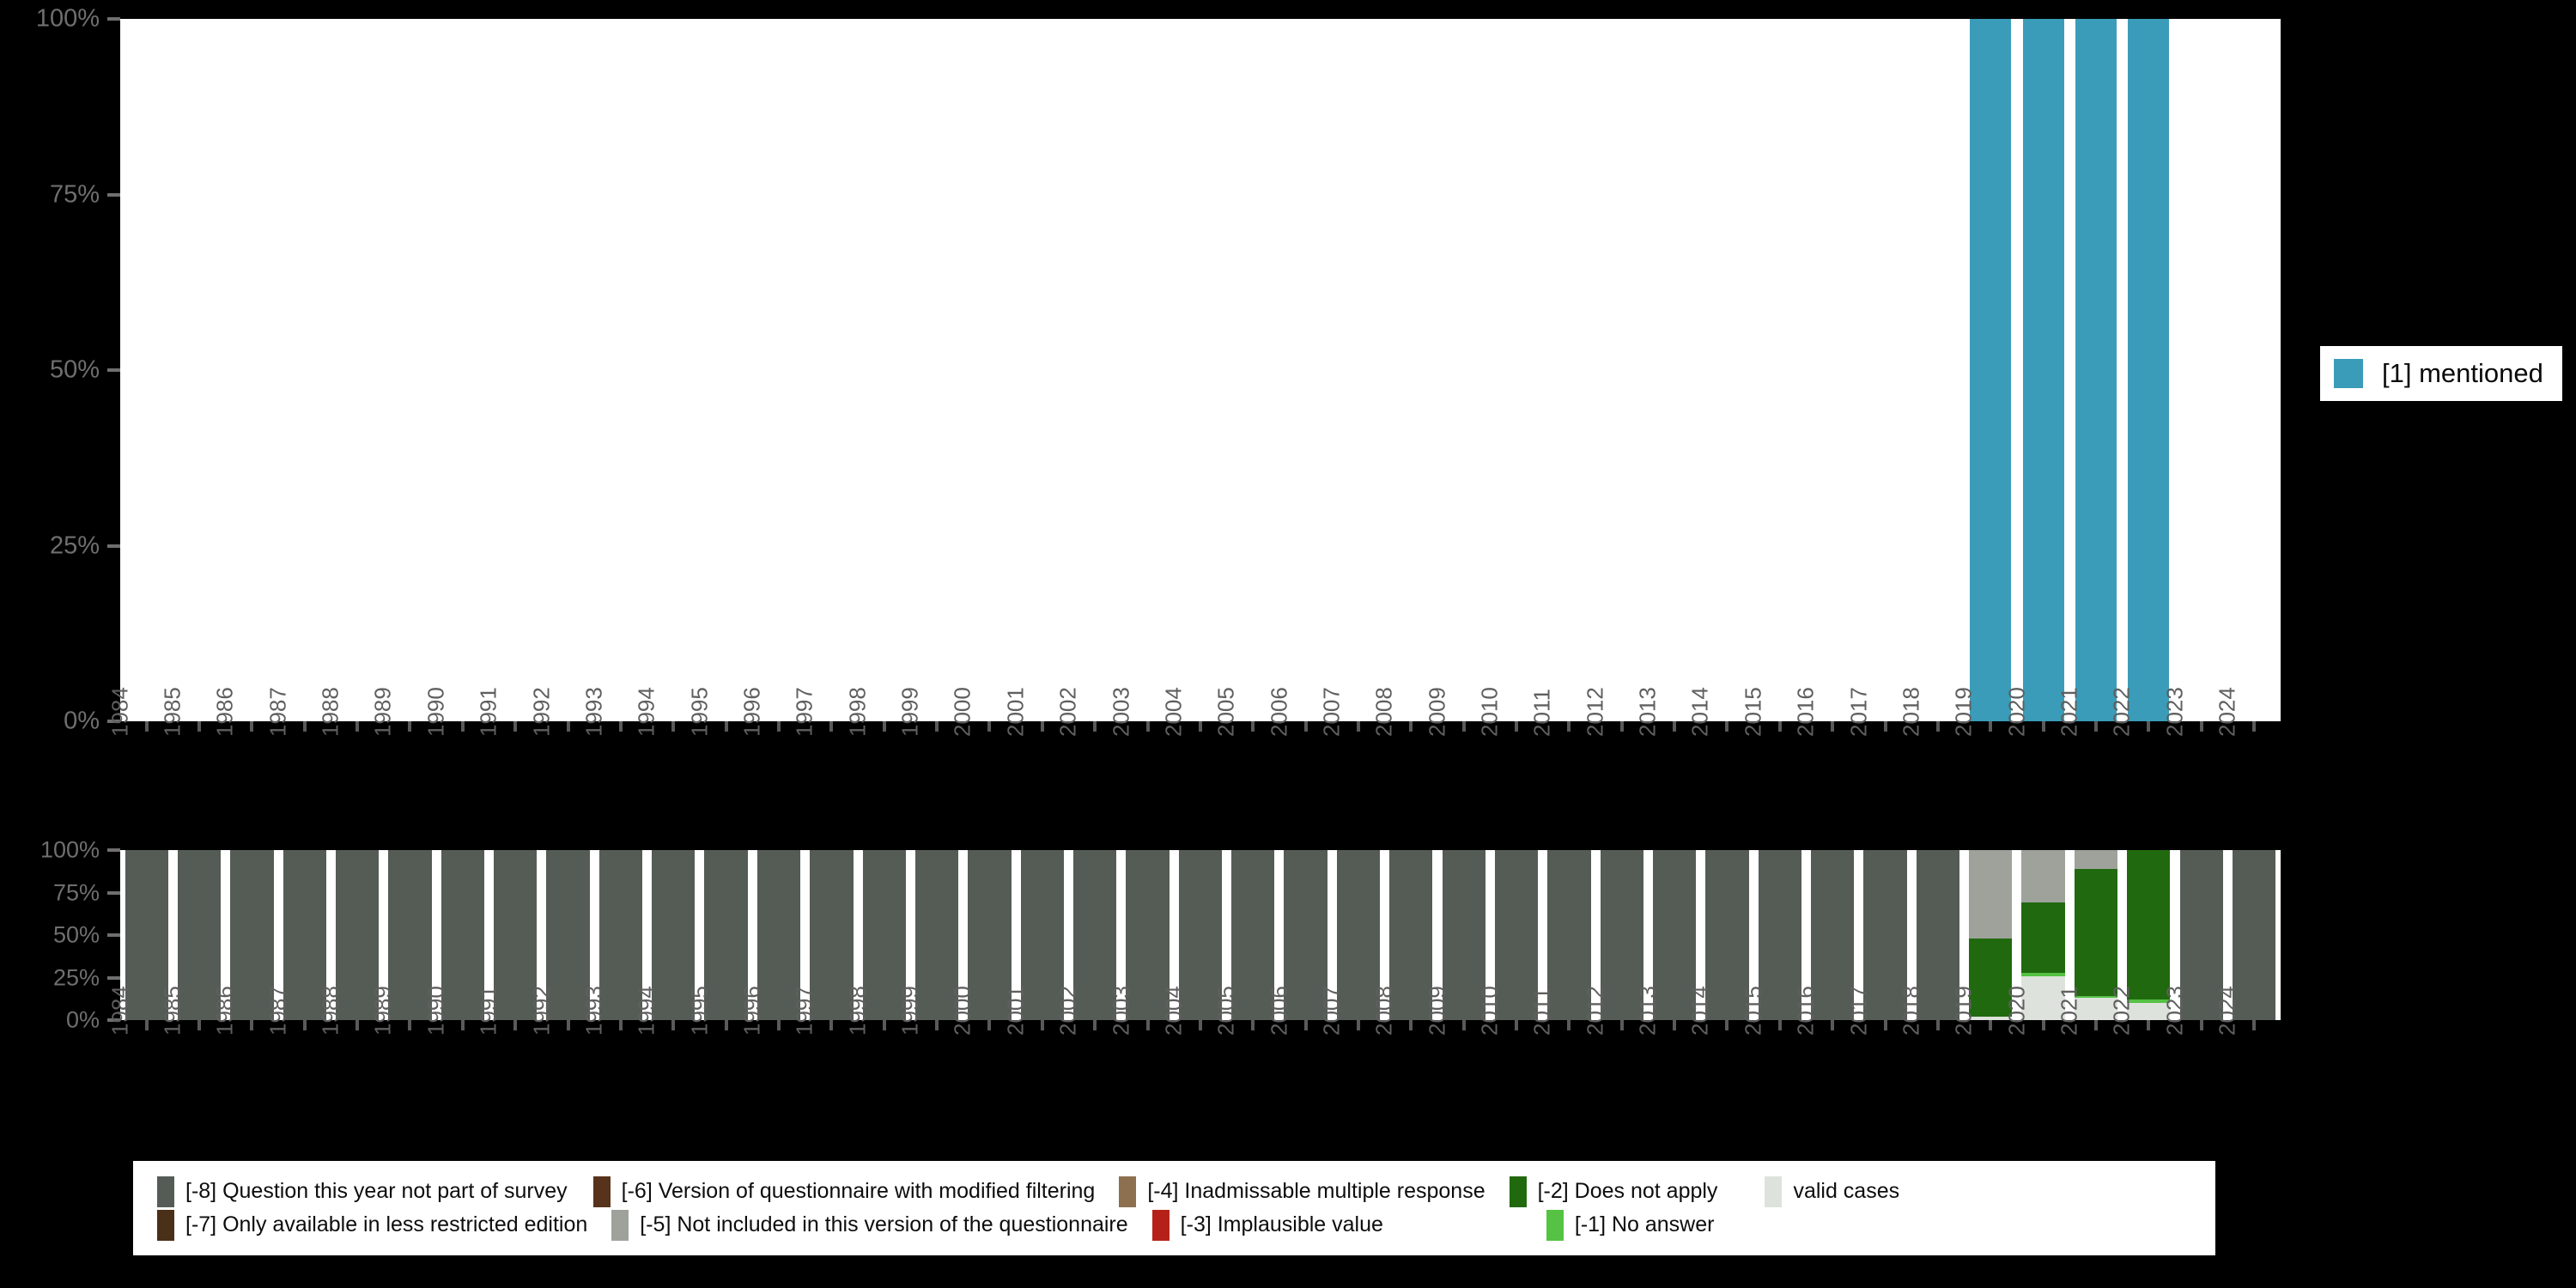 This screenshot has width=2576, height=1288. Describe the element at coordinates (1832, 1191) in the screenshot. I see `status-legend-item: valid cases` at that location.